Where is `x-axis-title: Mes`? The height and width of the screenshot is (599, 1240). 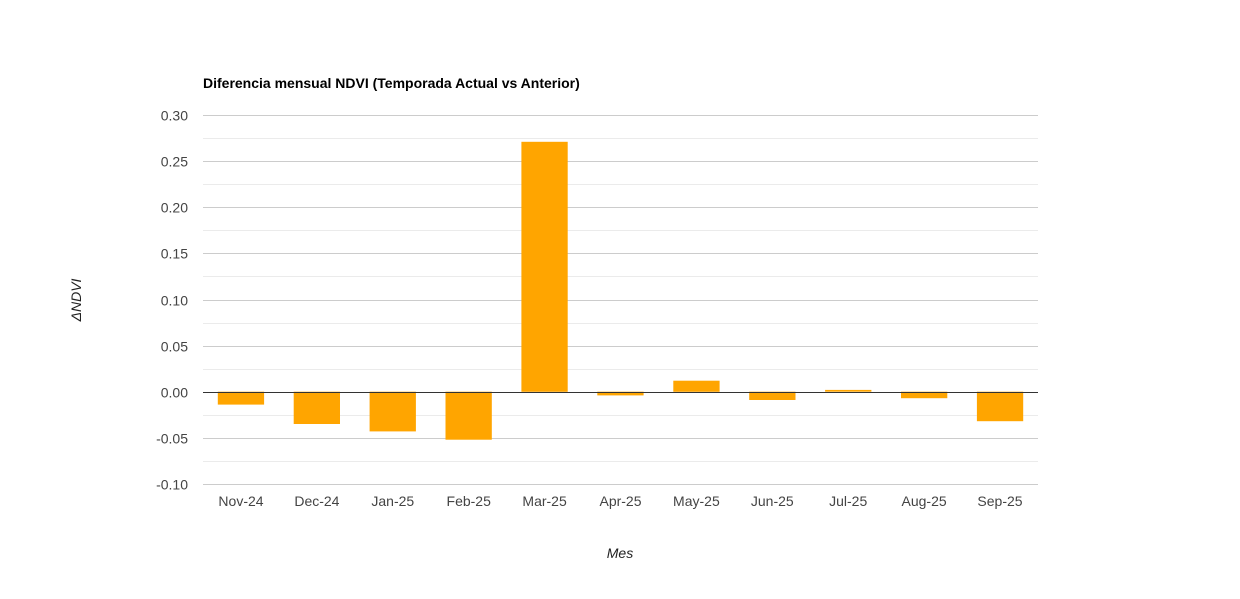
x-axis-title: Mes is located at coordinates (620, 553).